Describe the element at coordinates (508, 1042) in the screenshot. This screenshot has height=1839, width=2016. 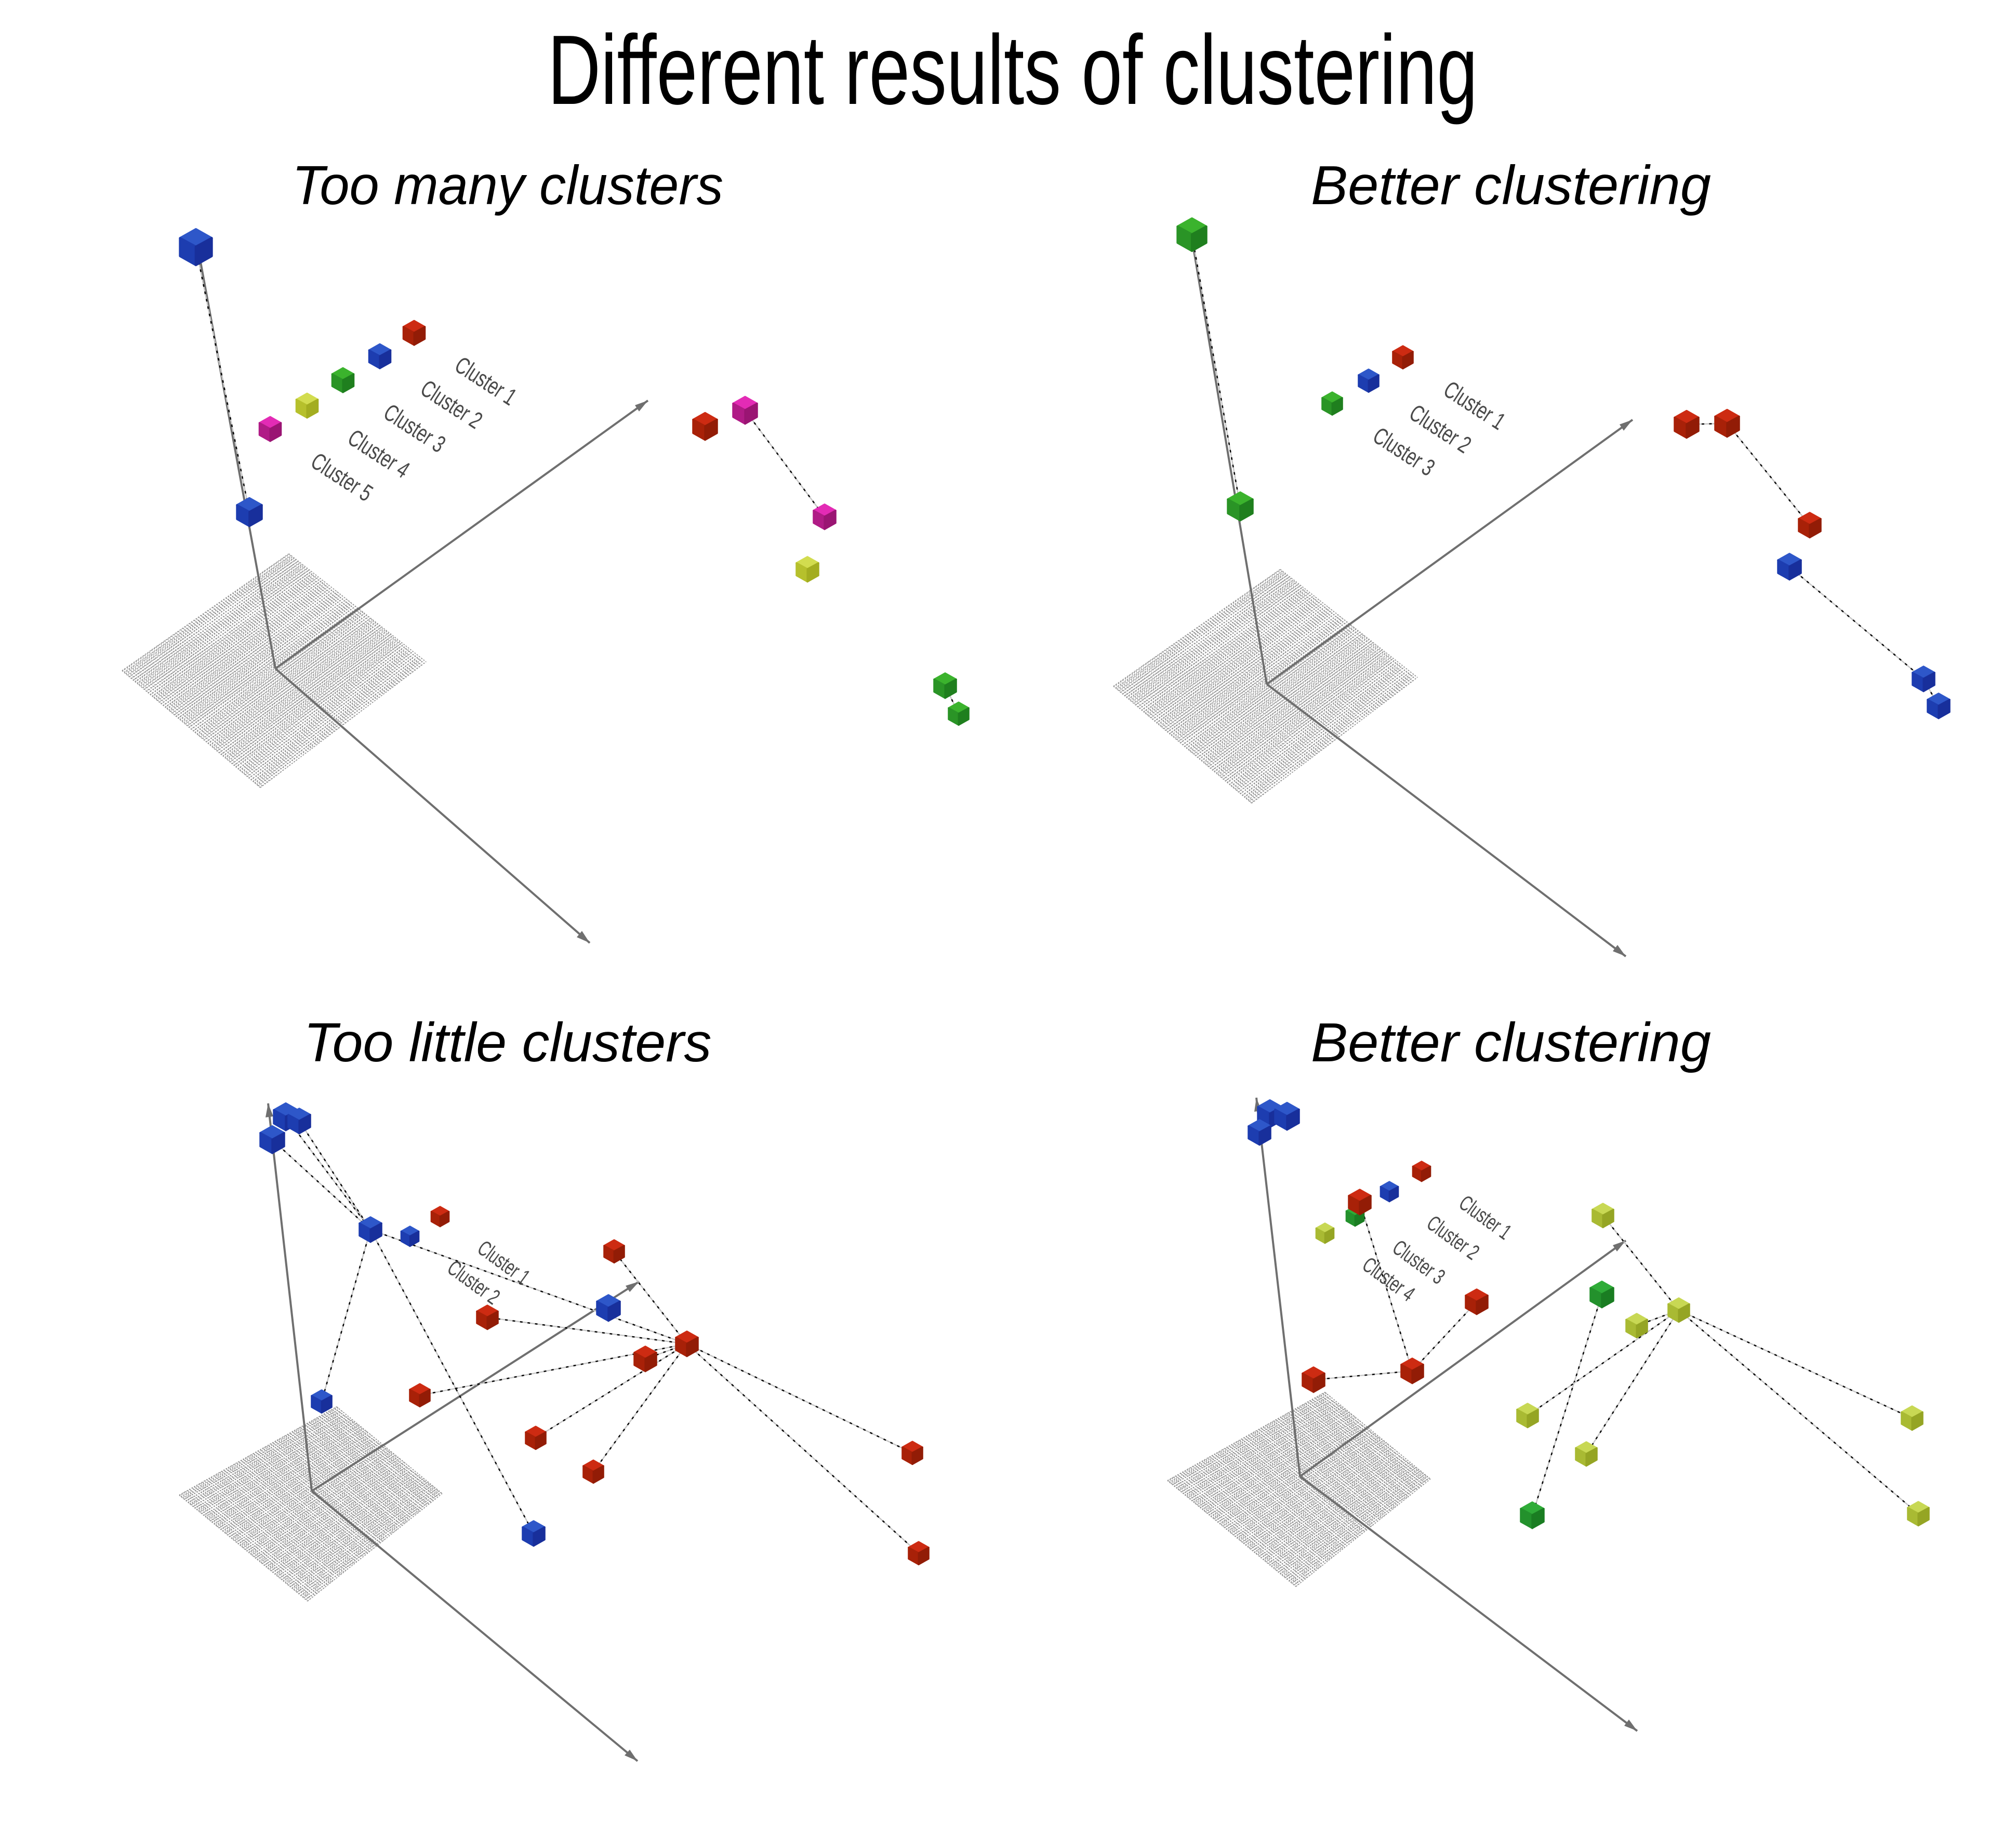
I see `svg-text: Too little clusters` at that location.